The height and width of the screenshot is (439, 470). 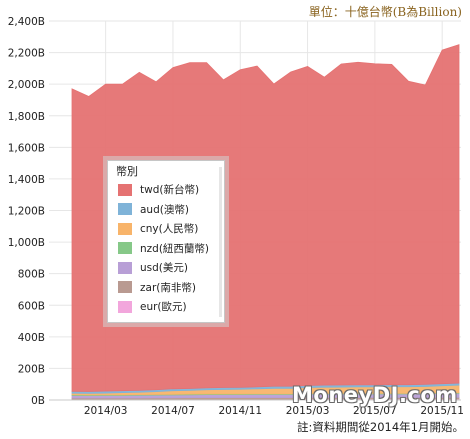 What do you see at coordinates (31, 338) in the screenshot?
I see `y-tick-label: 400B` at bounding box center [31, 338].